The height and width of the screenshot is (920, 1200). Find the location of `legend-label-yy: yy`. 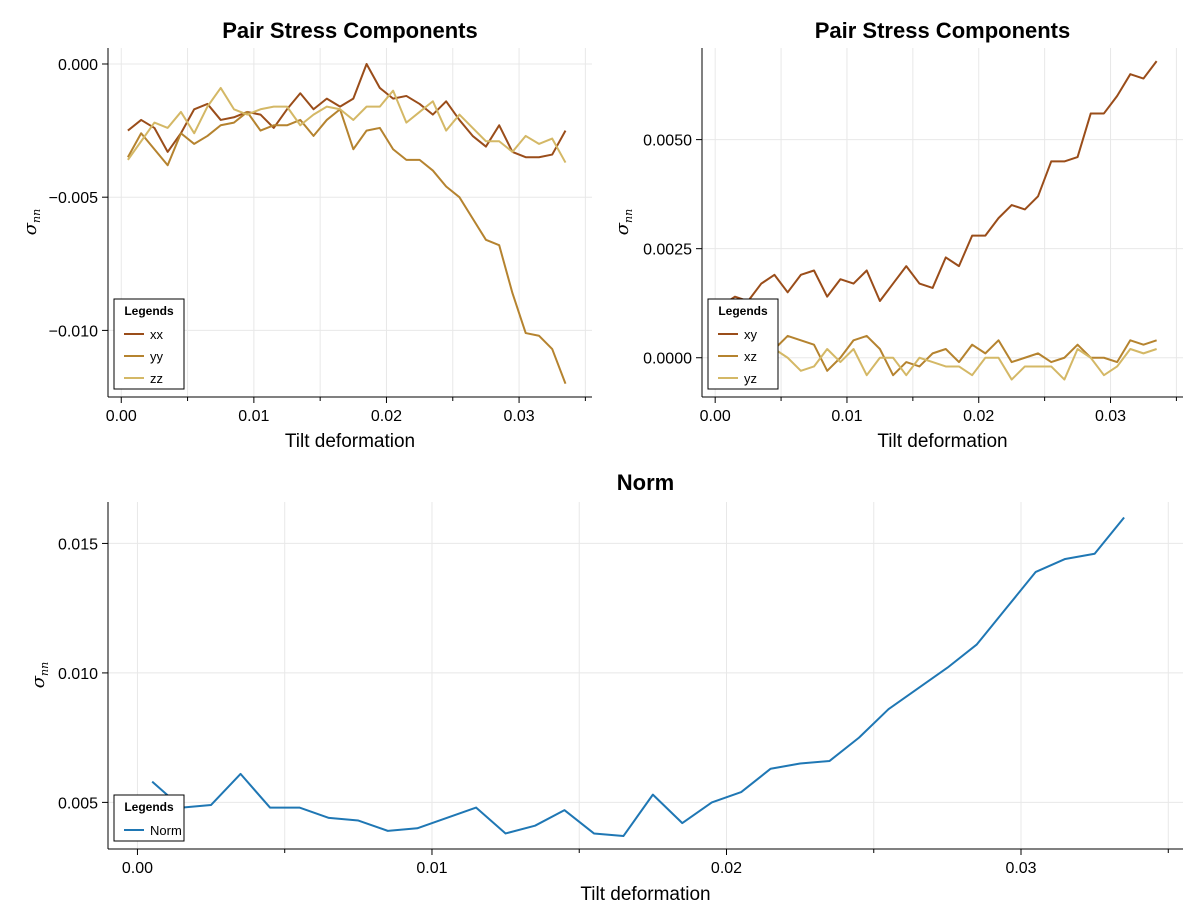

legend-label-yy: yy is located at coordinates (157, 356).